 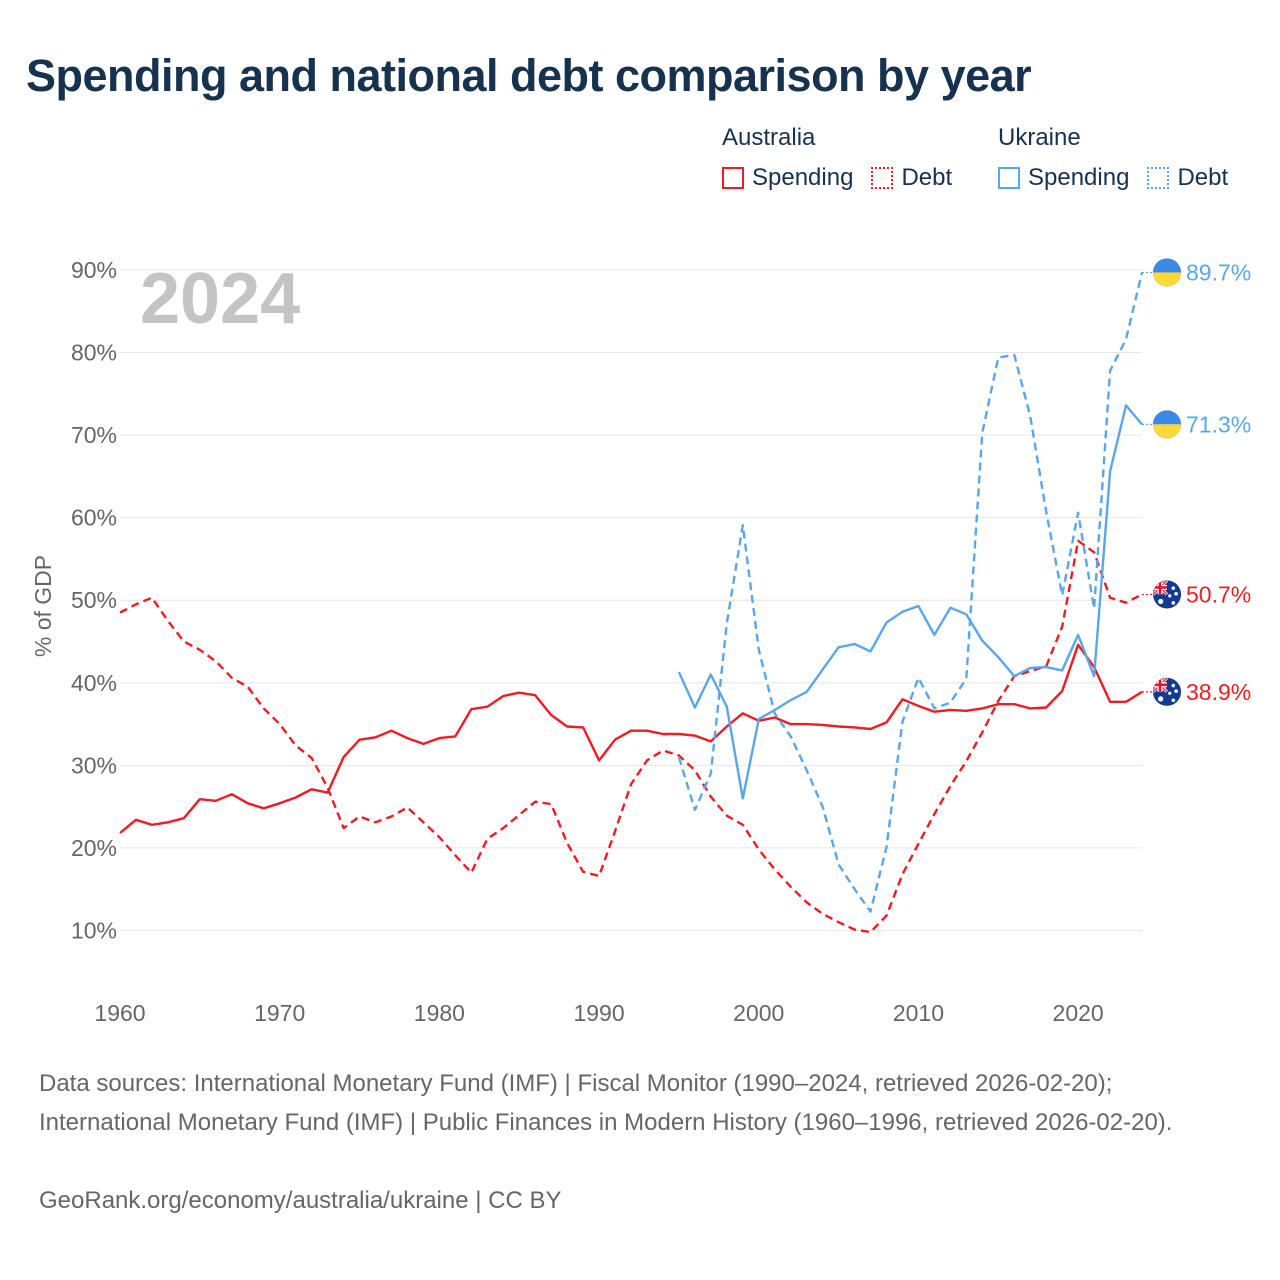 I want to click on series-line-australia-spending, so click(x=631, y=738).